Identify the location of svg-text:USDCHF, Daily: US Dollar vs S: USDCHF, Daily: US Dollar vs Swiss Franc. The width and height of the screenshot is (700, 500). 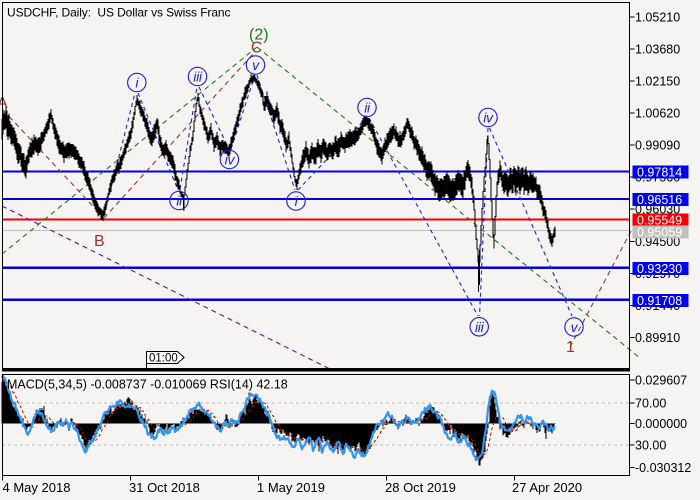
(118, 13).